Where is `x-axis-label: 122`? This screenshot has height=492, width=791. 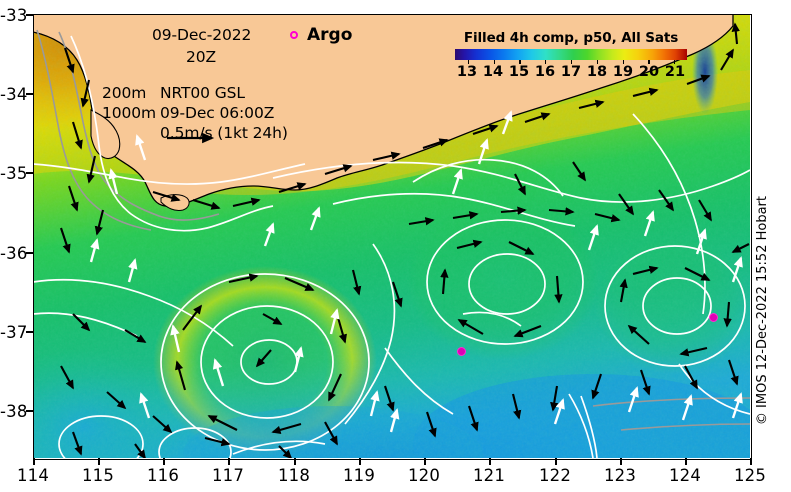
x-axis-label: 122 is located at coordinates (555, 475).